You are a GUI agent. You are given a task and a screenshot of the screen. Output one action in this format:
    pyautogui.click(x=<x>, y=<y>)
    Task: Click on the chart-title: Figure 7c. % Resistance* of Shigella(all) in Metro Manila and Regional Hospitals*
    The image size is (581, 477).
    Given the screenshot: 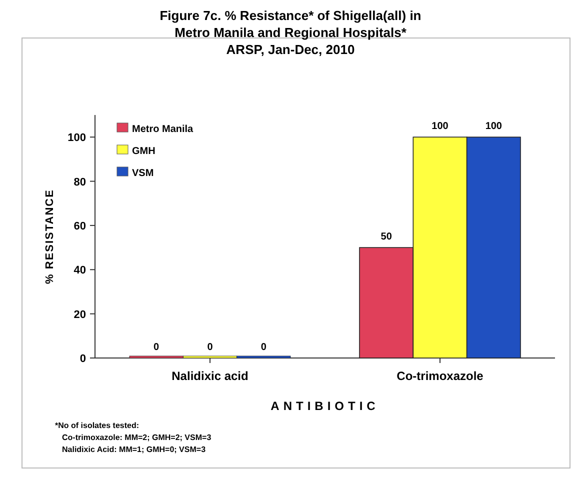 What is the action you would take?
    pyautogui.click(x=291, y=24)
    